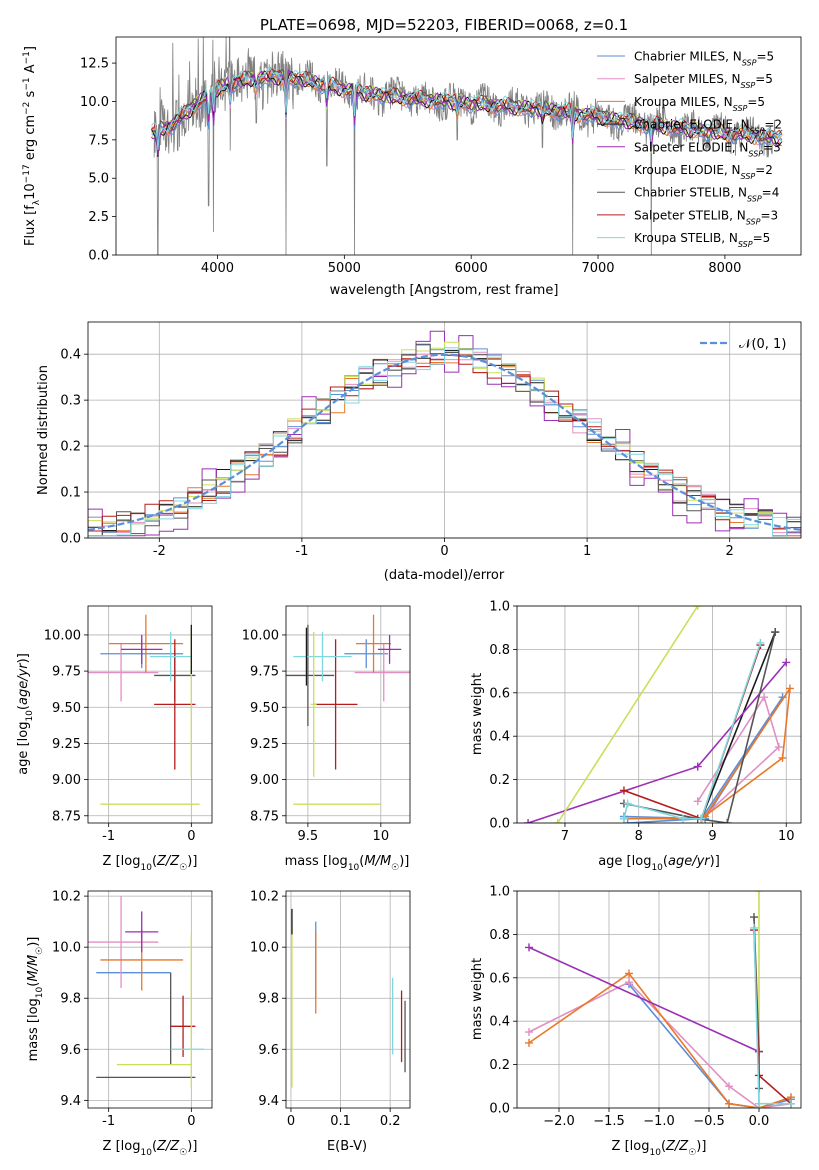 Image resolution: width=819 pixels, height=1170 pixels. I want to click on x-axis-label: age [log10(age/yr)], so click(659, 863).